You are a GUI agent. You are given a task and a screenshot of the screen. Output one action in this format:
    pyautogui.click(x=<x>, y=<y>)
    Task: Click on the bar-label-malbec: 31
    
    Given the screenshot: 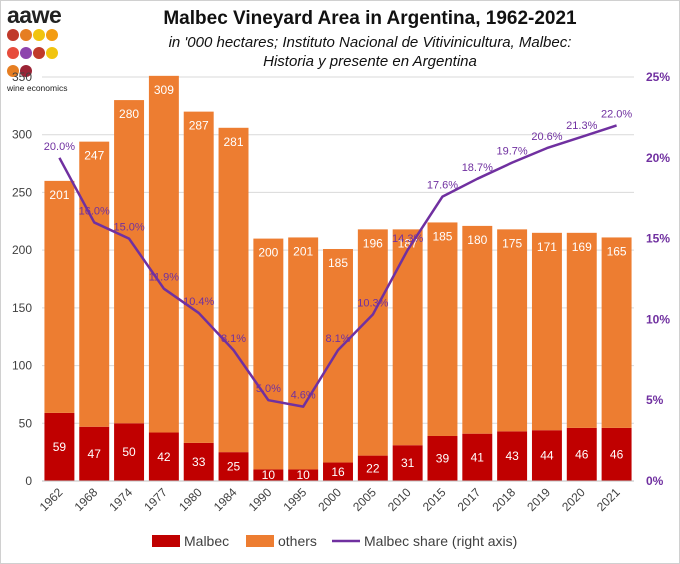 What is the action you would take?
    pyautogui.click(x=408, y=463)
    